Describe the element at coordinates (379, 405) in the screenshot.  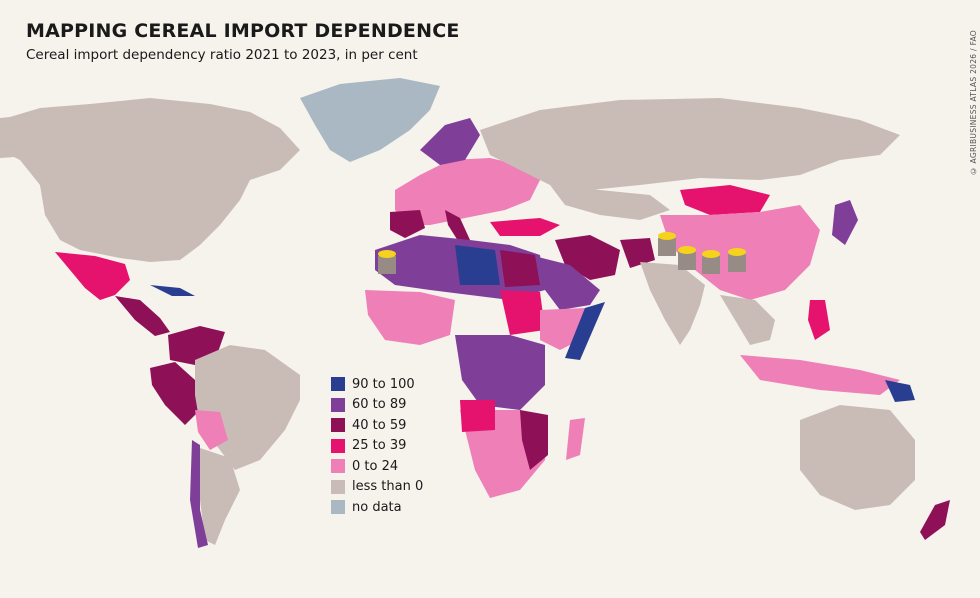
I see `legend-label: 60 to 89` at that location.